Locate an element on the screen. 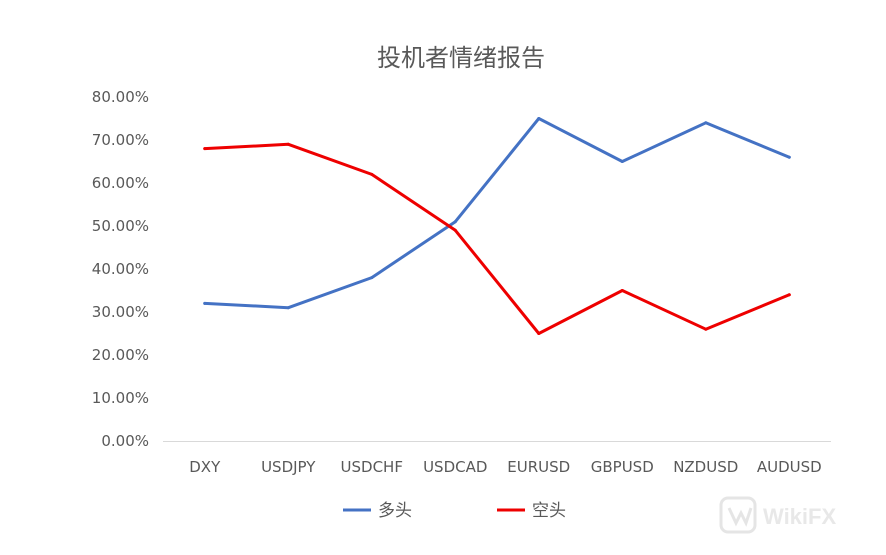  legend: 多头 空头 is located at coordinates (454, 511).